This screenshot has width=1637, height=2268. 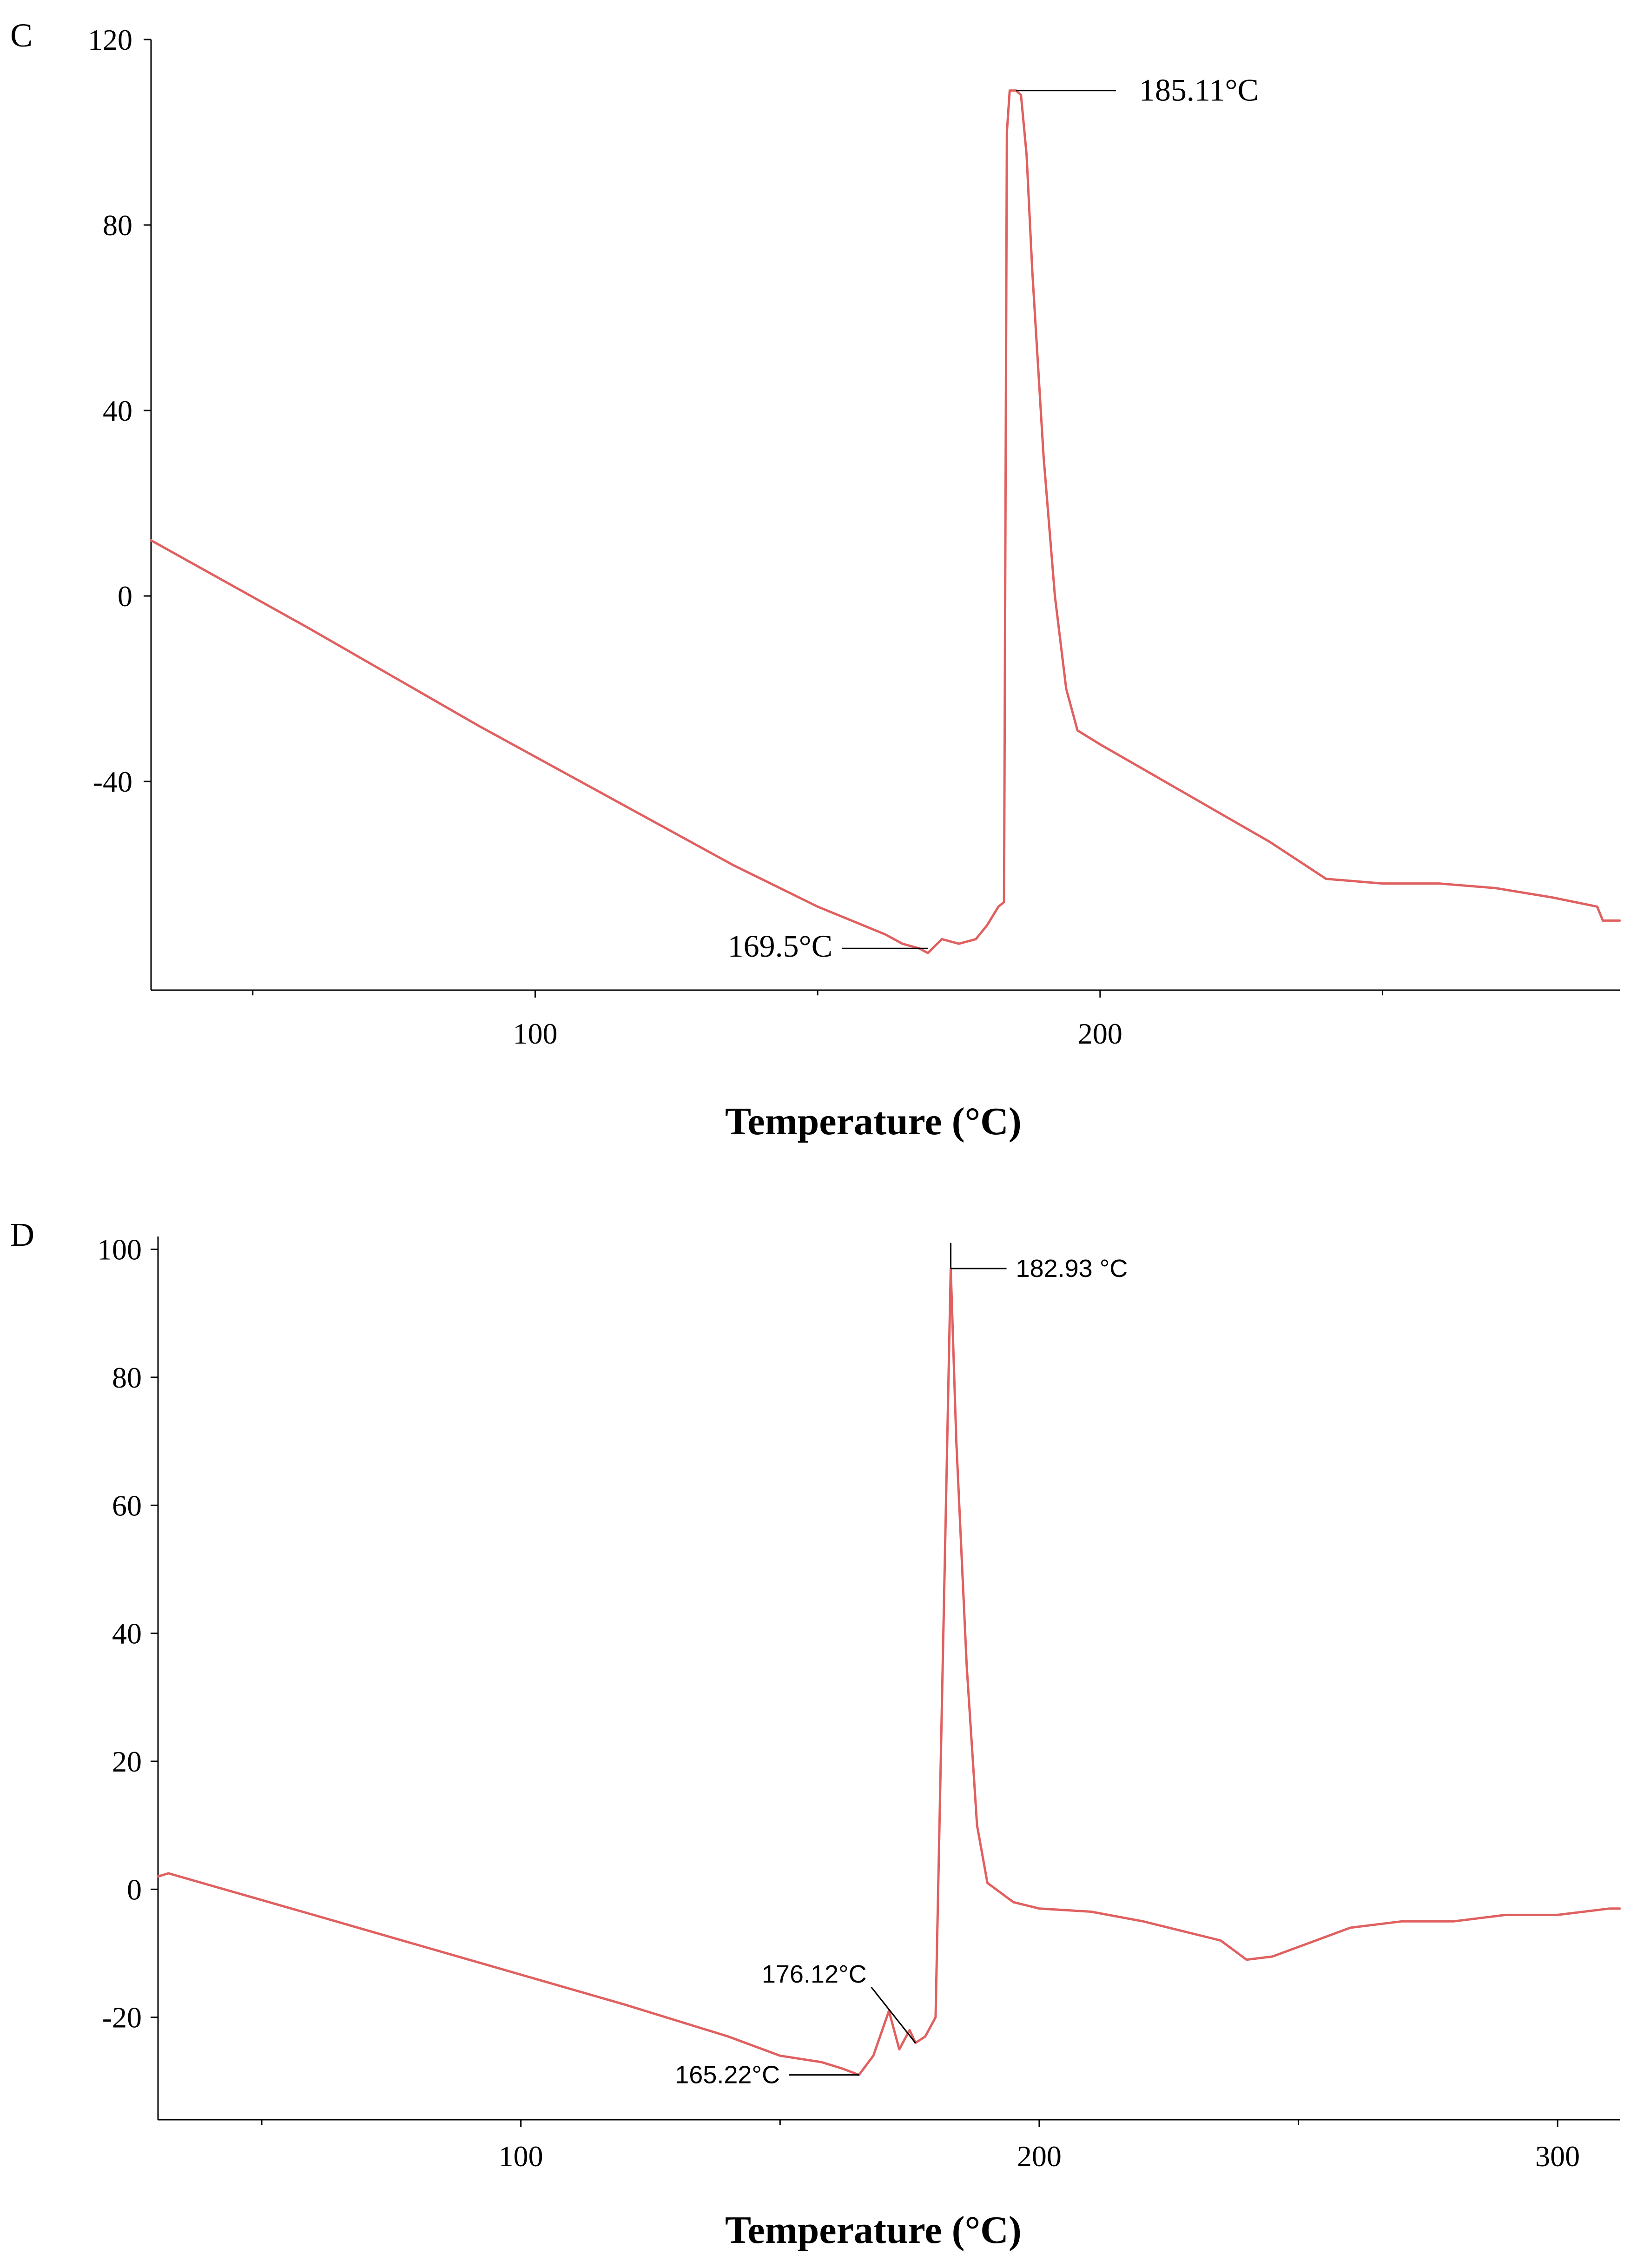 What do you see at coordinates (920, 2146) in the screenshot?
I see `panel-d-x-ticks: 100 200 300` at bounding box center [920, 2146].